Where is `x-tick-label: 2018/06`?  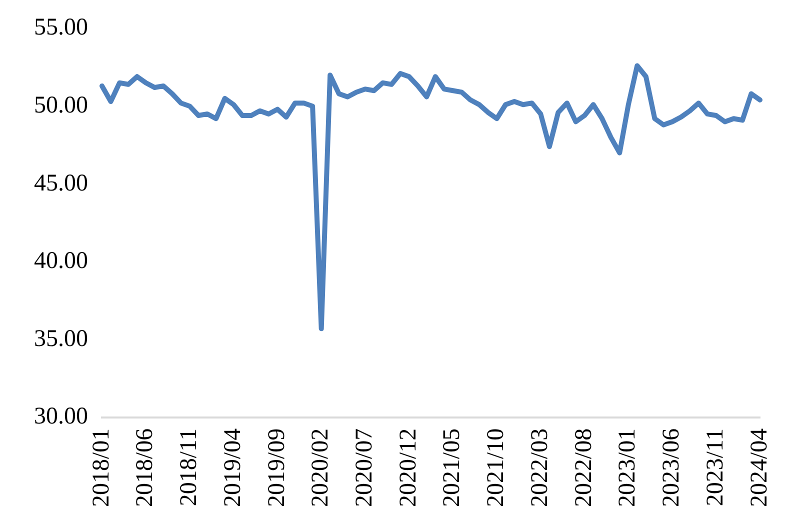 x-tick-label: 2018/06 is located at coordinates (145, 468).